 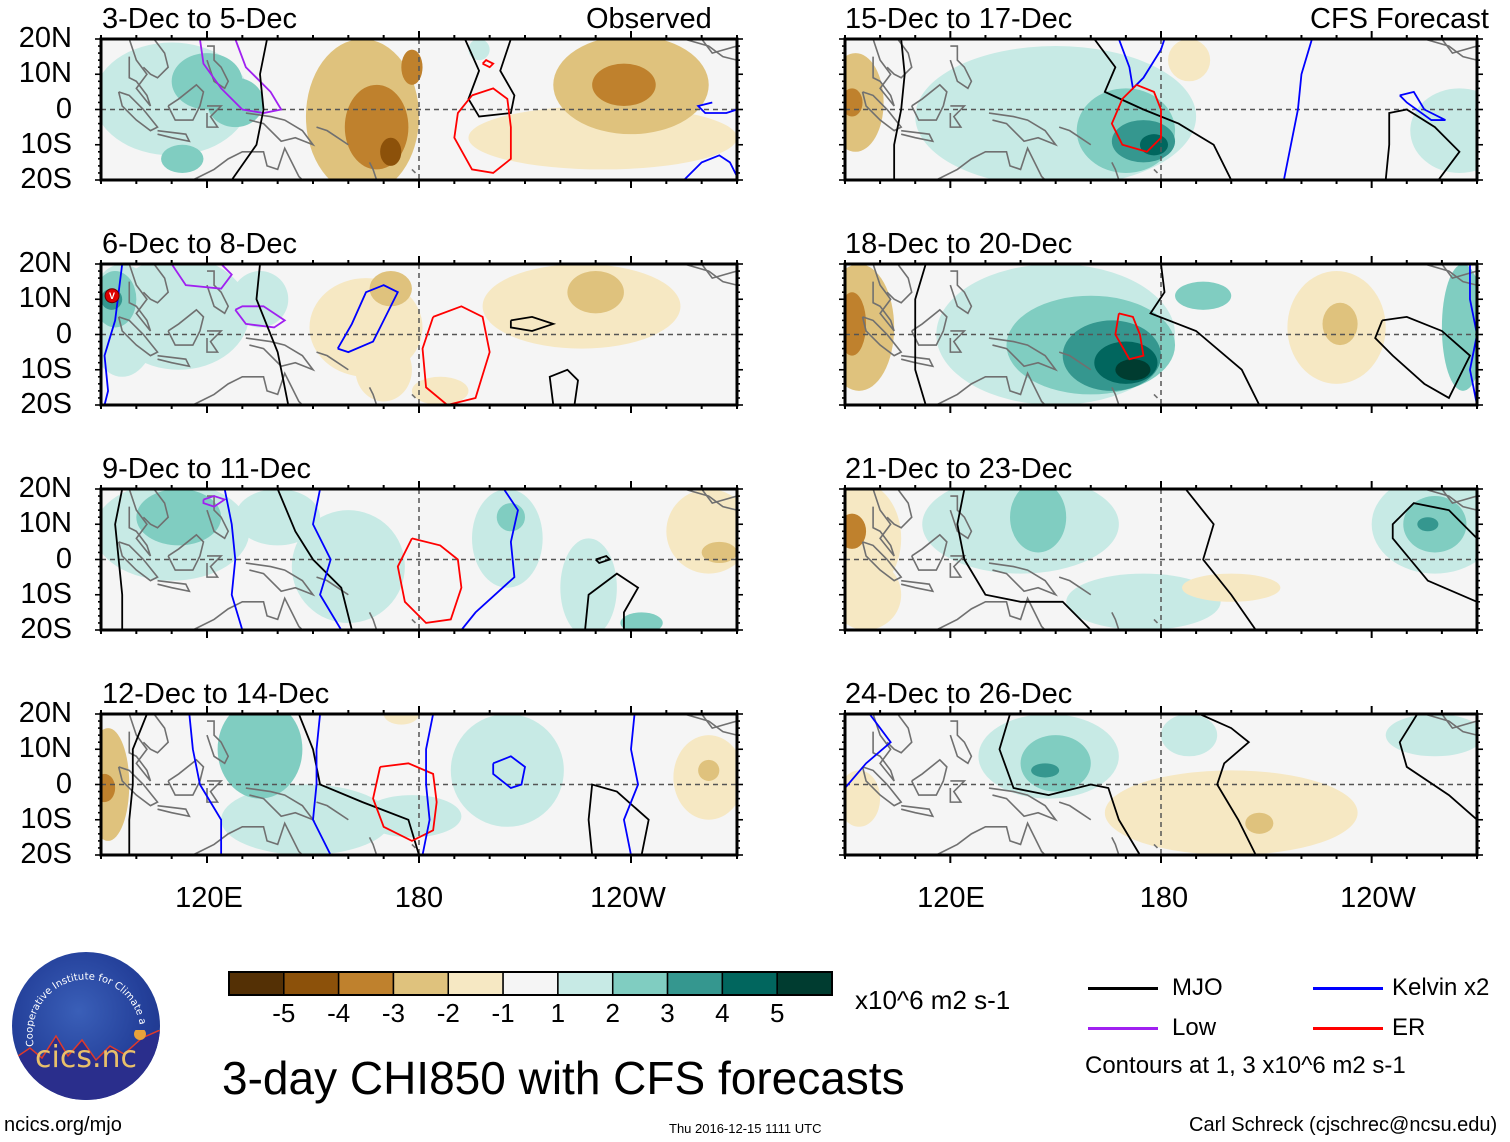 What do you see at coordinates (448, 1013) in the screenshot?
I see `colorbar-tick-label: -2` at bounding box center [448, 1013].